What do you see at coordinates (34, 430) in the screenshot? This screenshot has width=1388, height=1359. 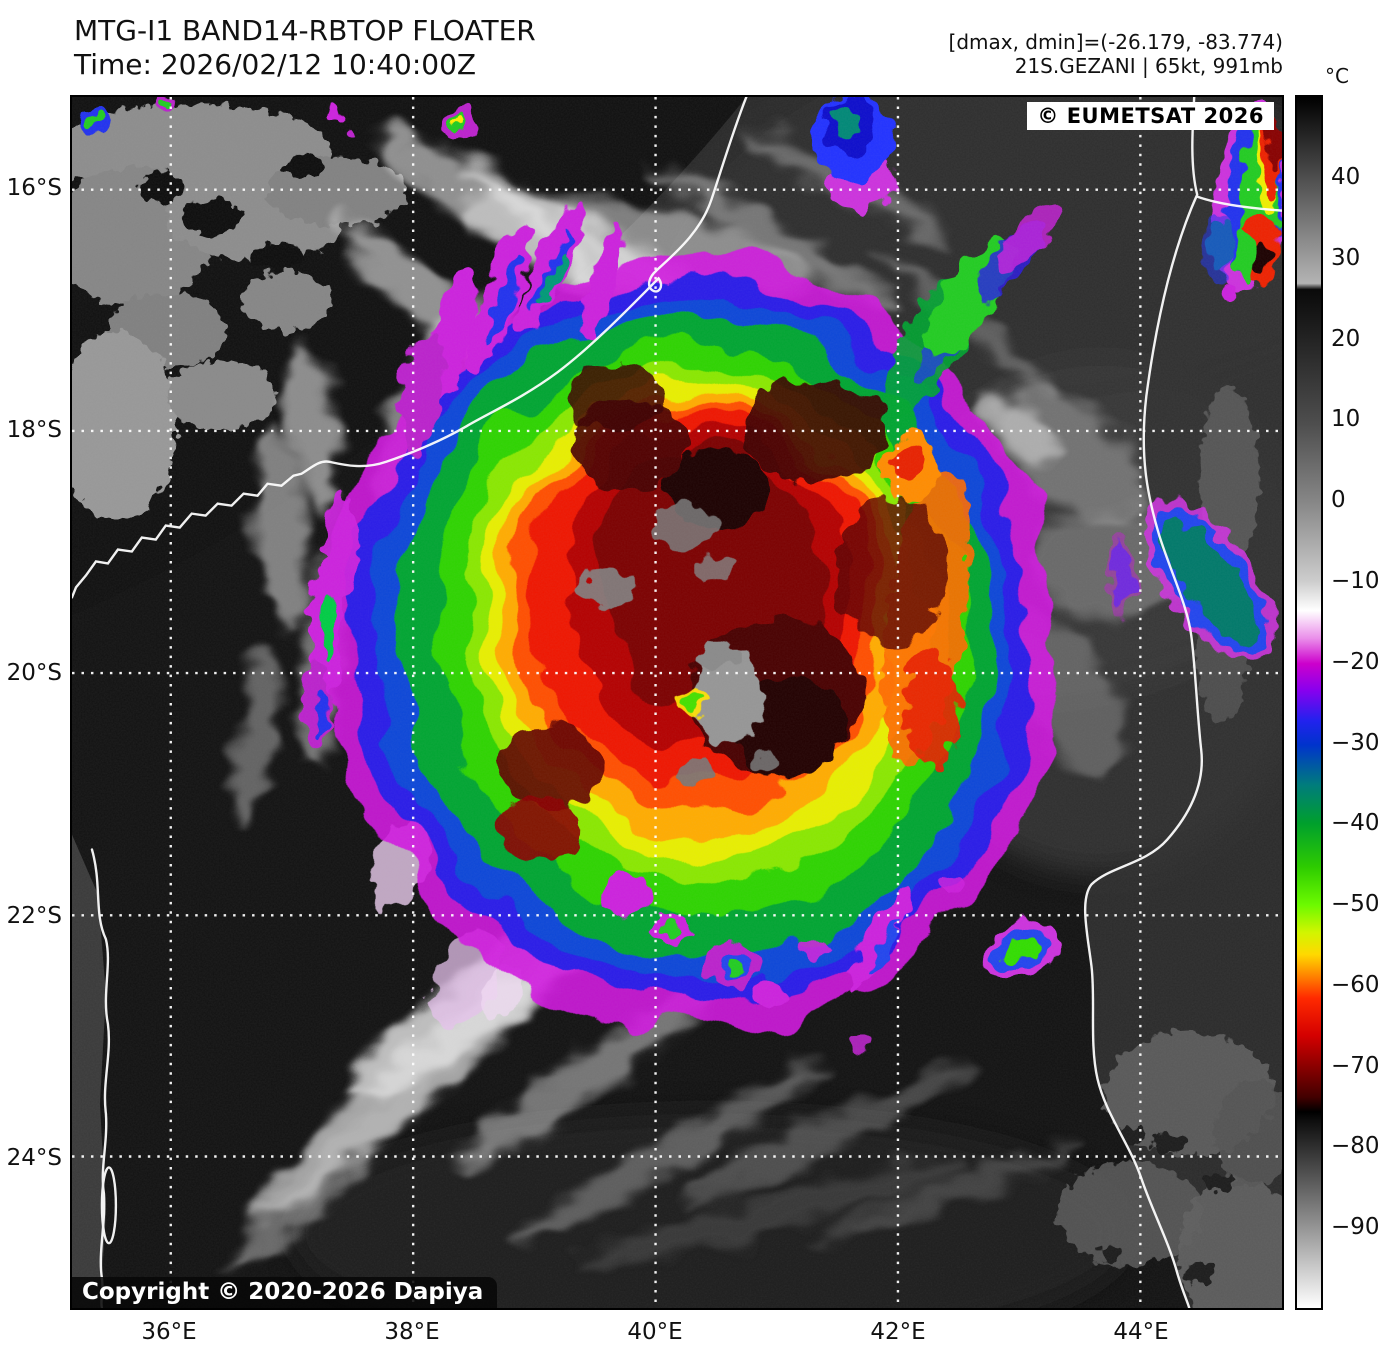 I see `lat-label: 18°S` at bounding box center [34, 430].